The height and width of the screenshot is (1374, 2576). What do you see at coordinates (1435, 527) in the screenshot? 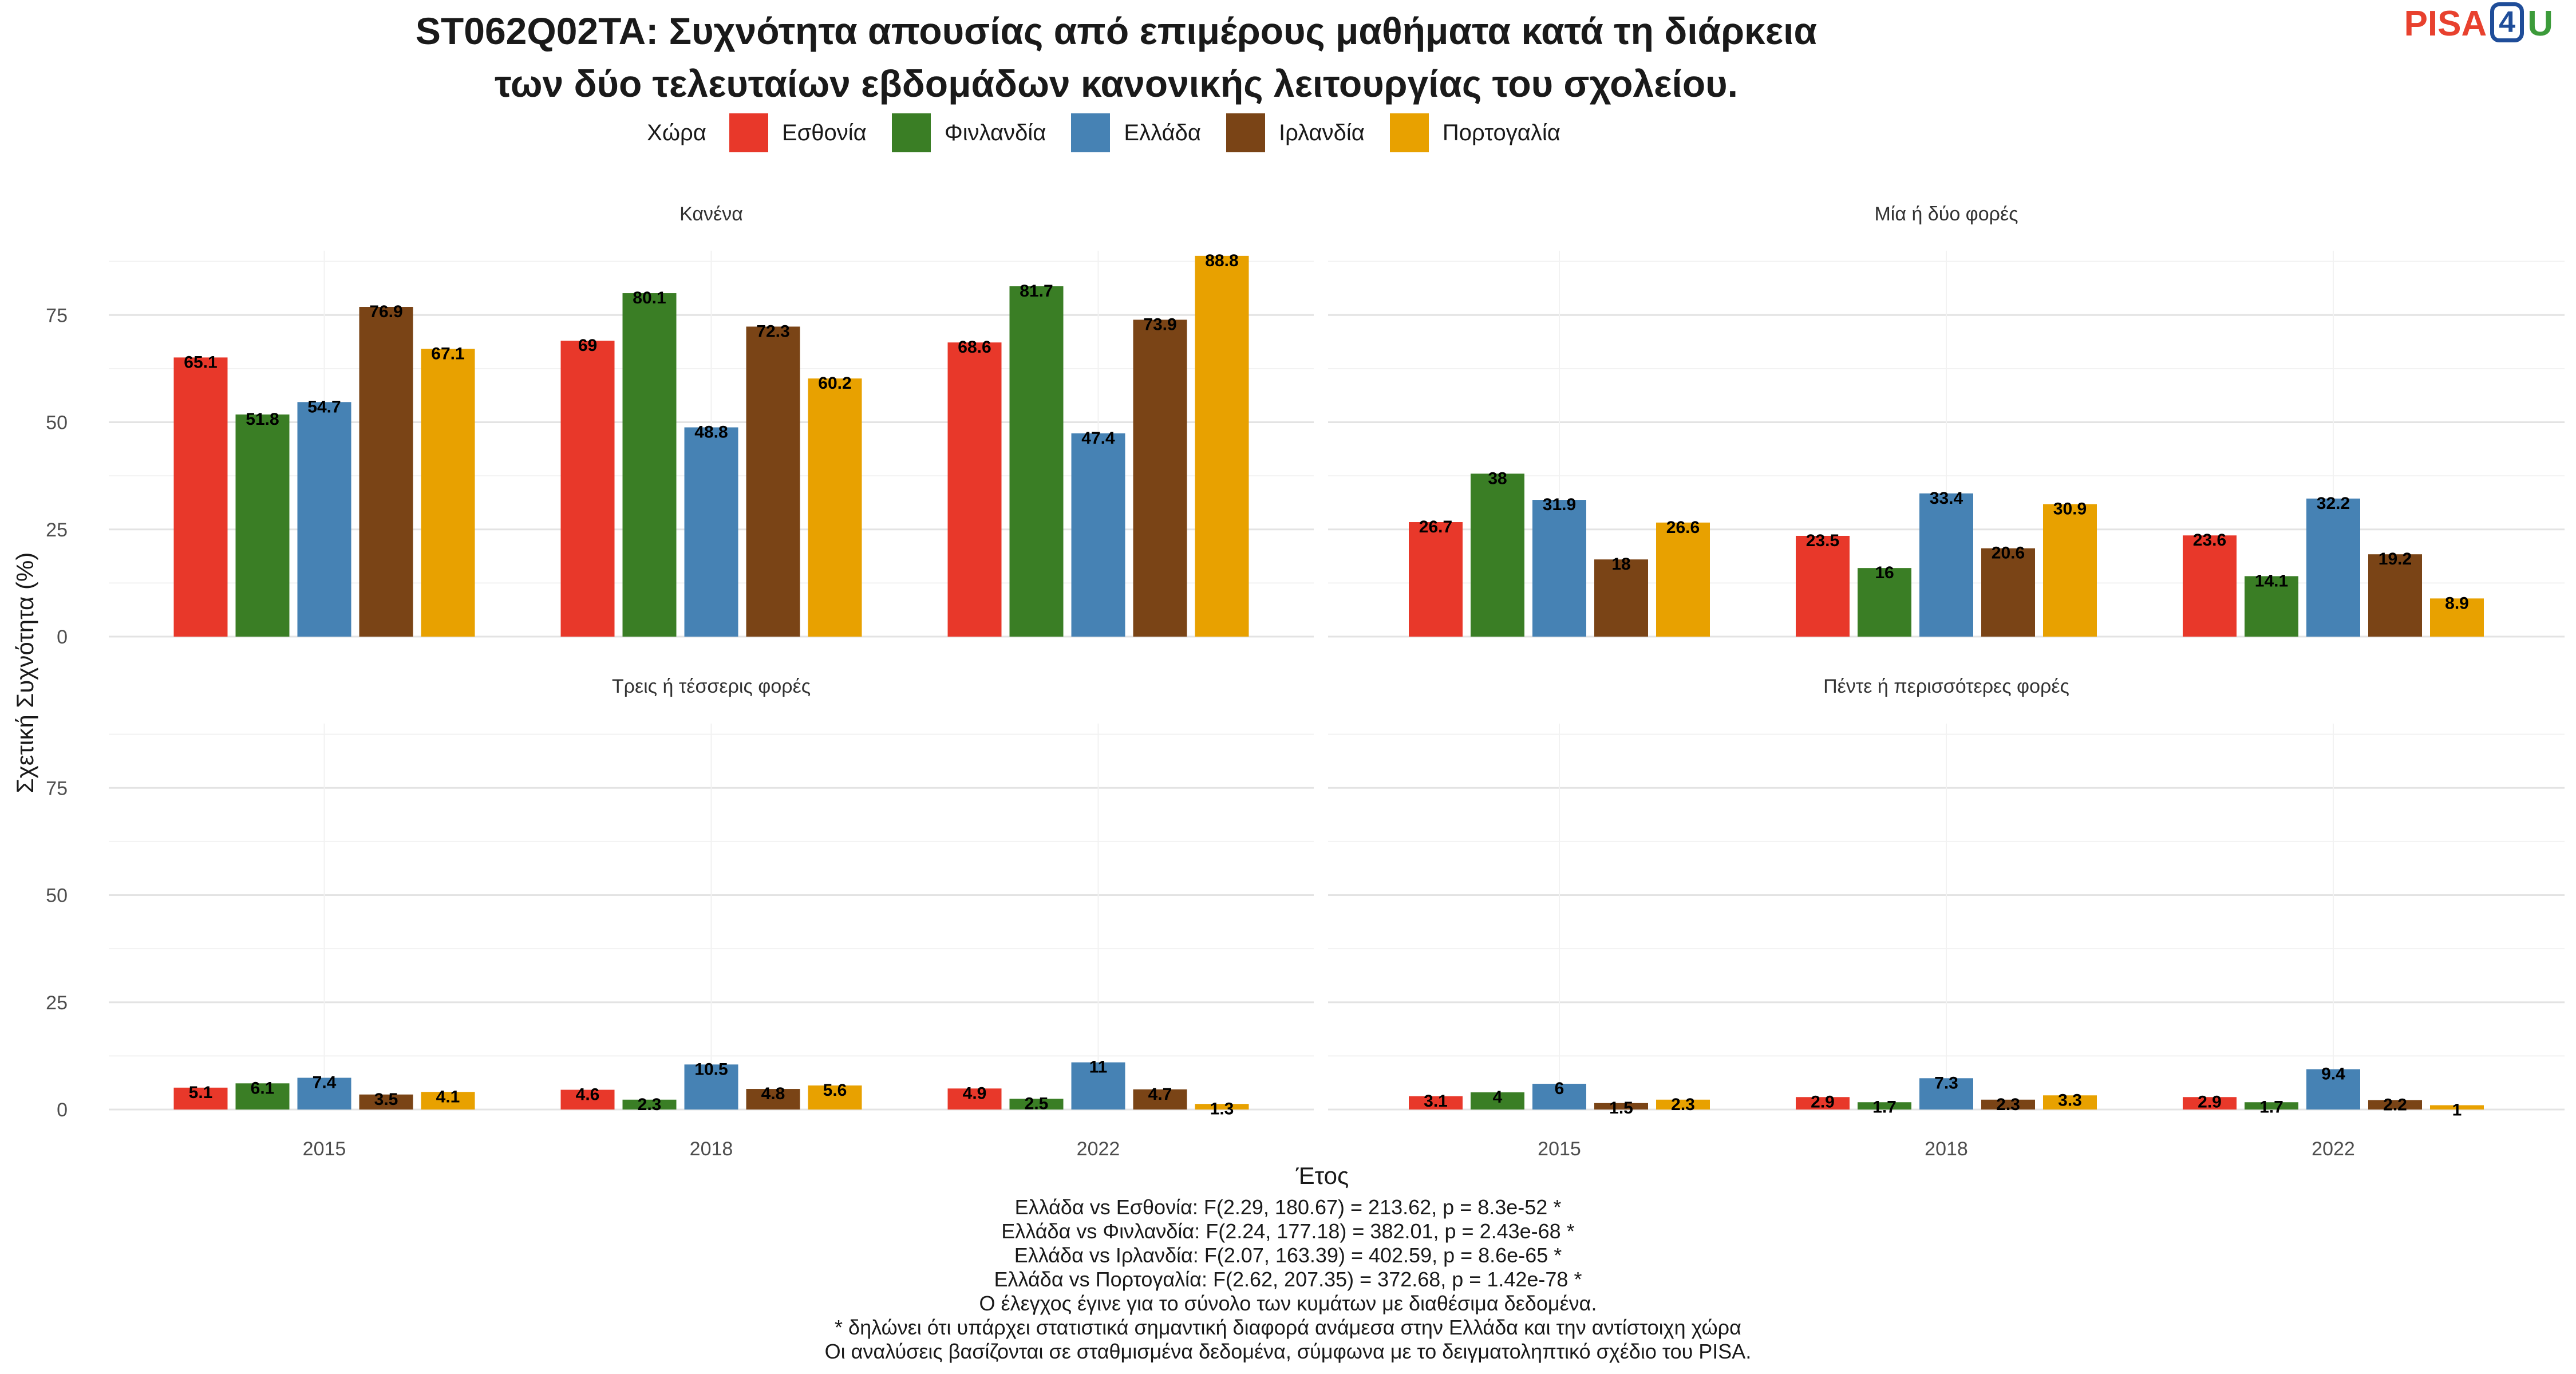
I see `data-label: 26.7` at bounding box center [1435, 527].